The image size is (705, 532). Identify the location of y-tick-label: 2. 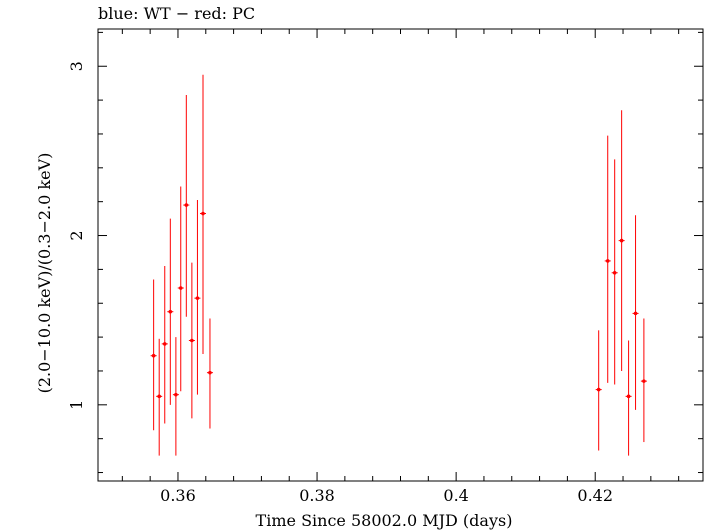
(76, 235).